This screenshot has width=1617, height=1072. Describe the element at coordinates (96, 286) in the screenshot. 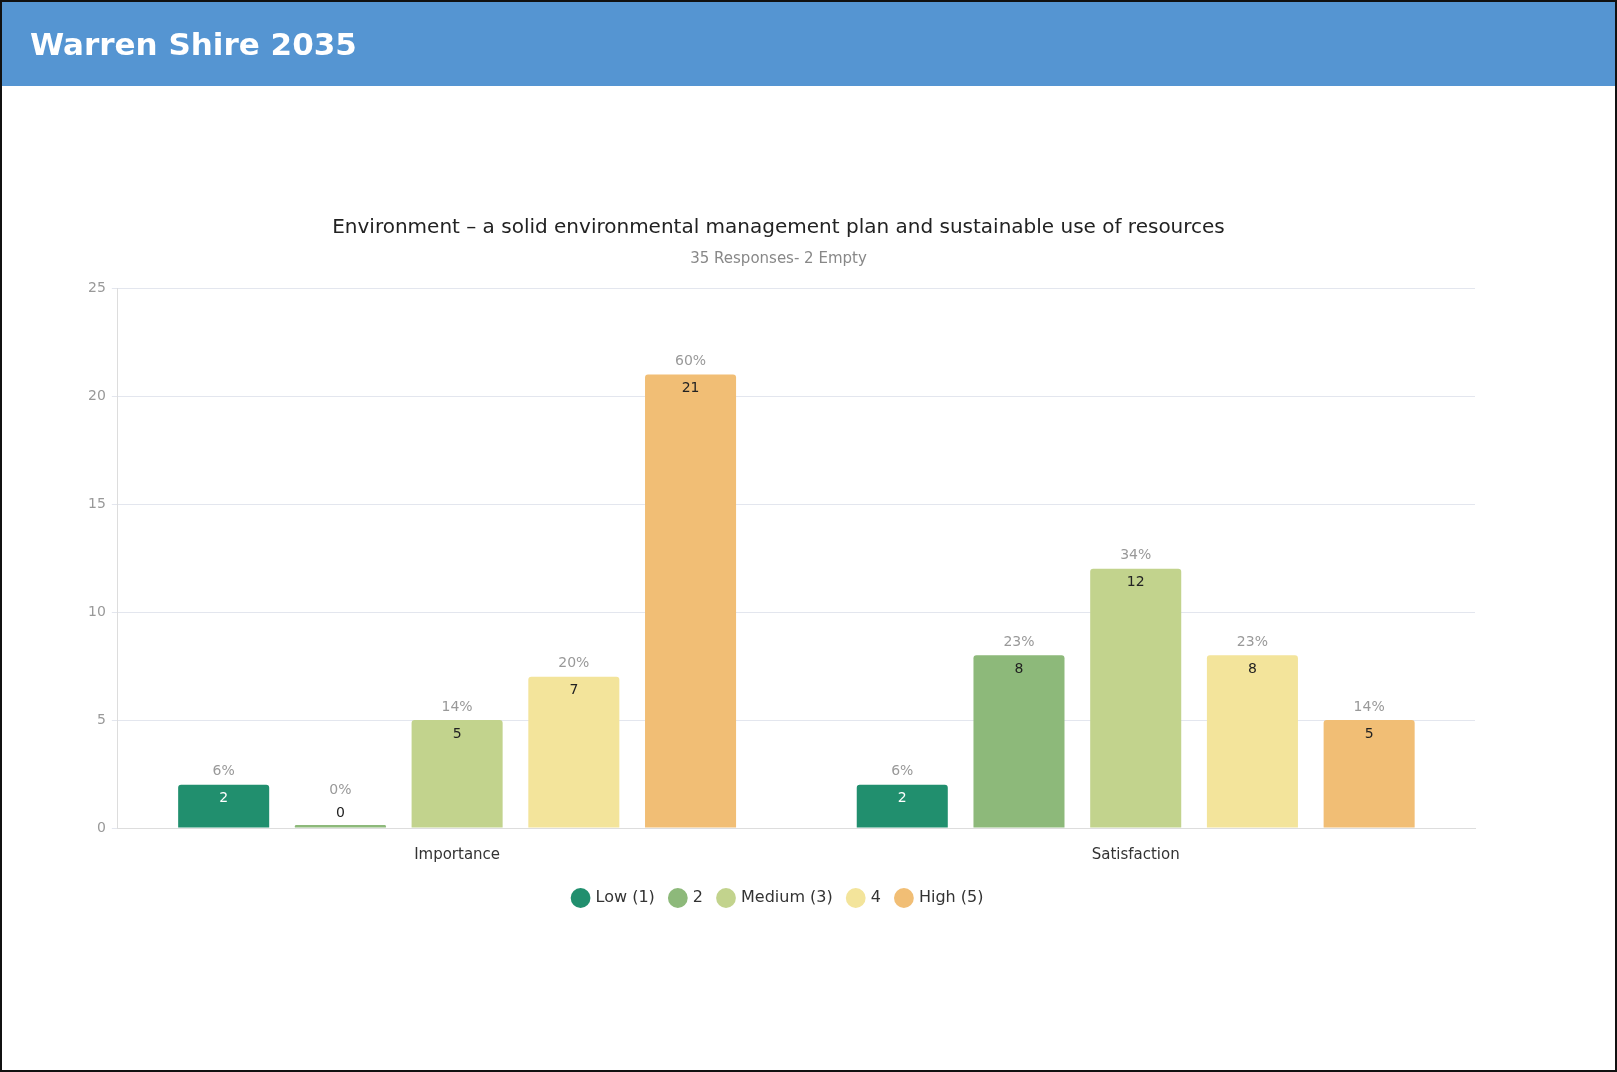

I see `y-tick-label: 25` at that location.